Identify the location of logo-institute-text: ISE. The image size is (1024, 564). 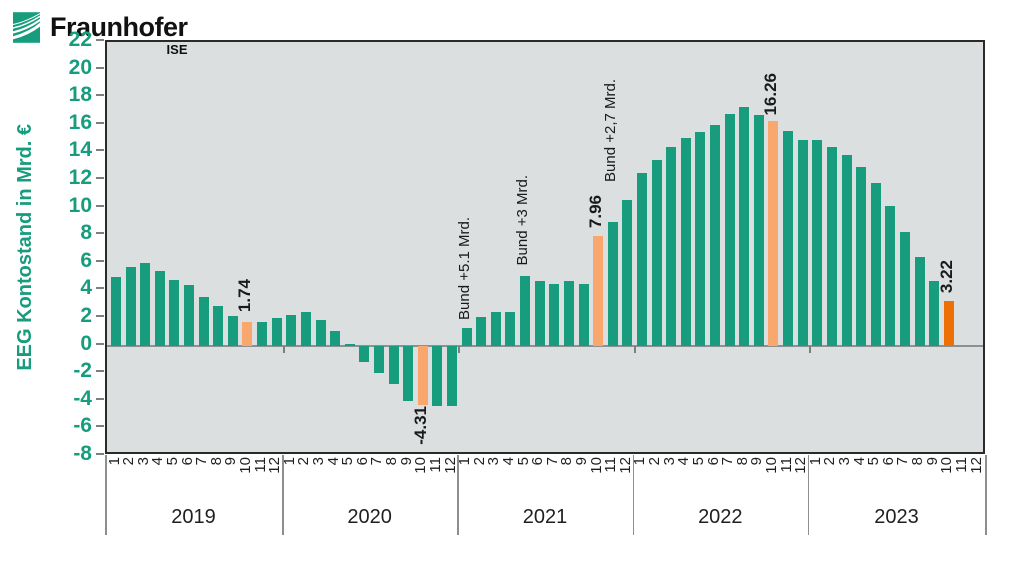
(177, 49).